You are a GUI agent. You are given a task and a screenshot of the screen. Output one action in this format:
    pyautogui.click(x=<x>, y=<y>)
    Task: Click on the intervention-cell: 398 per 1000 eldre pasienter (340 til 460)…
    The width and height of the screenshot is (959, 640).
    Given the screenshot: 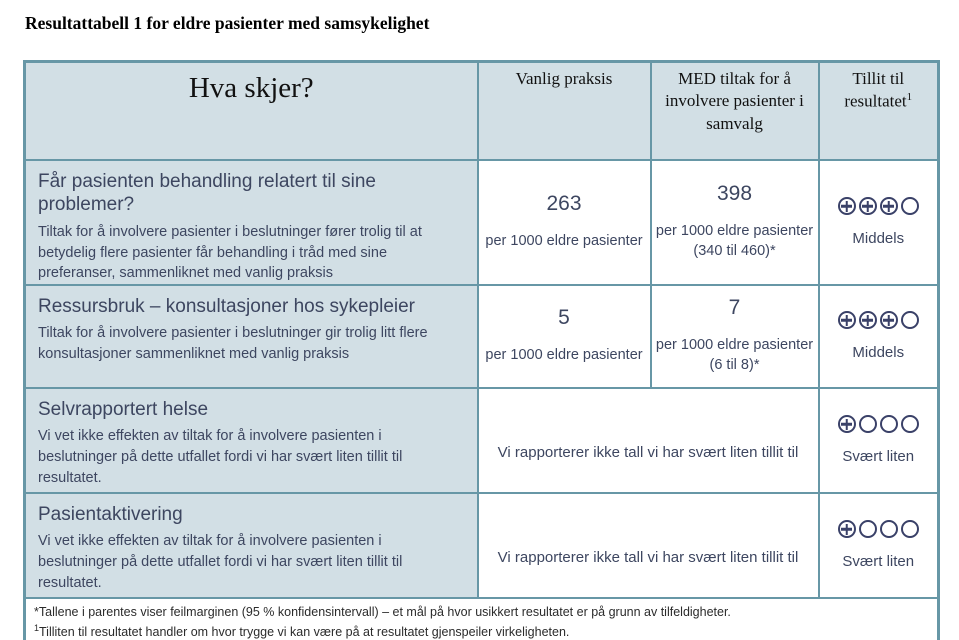 What is the action you would take?
    pyautogui.click(x=734, y=222)
    